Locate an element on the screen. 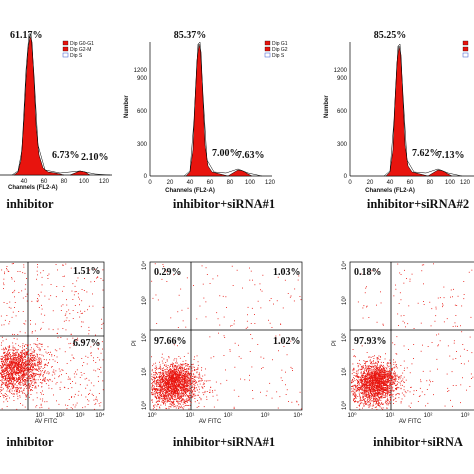  s-phase-percentage: 7.62% is located at coordinates (426, 153).